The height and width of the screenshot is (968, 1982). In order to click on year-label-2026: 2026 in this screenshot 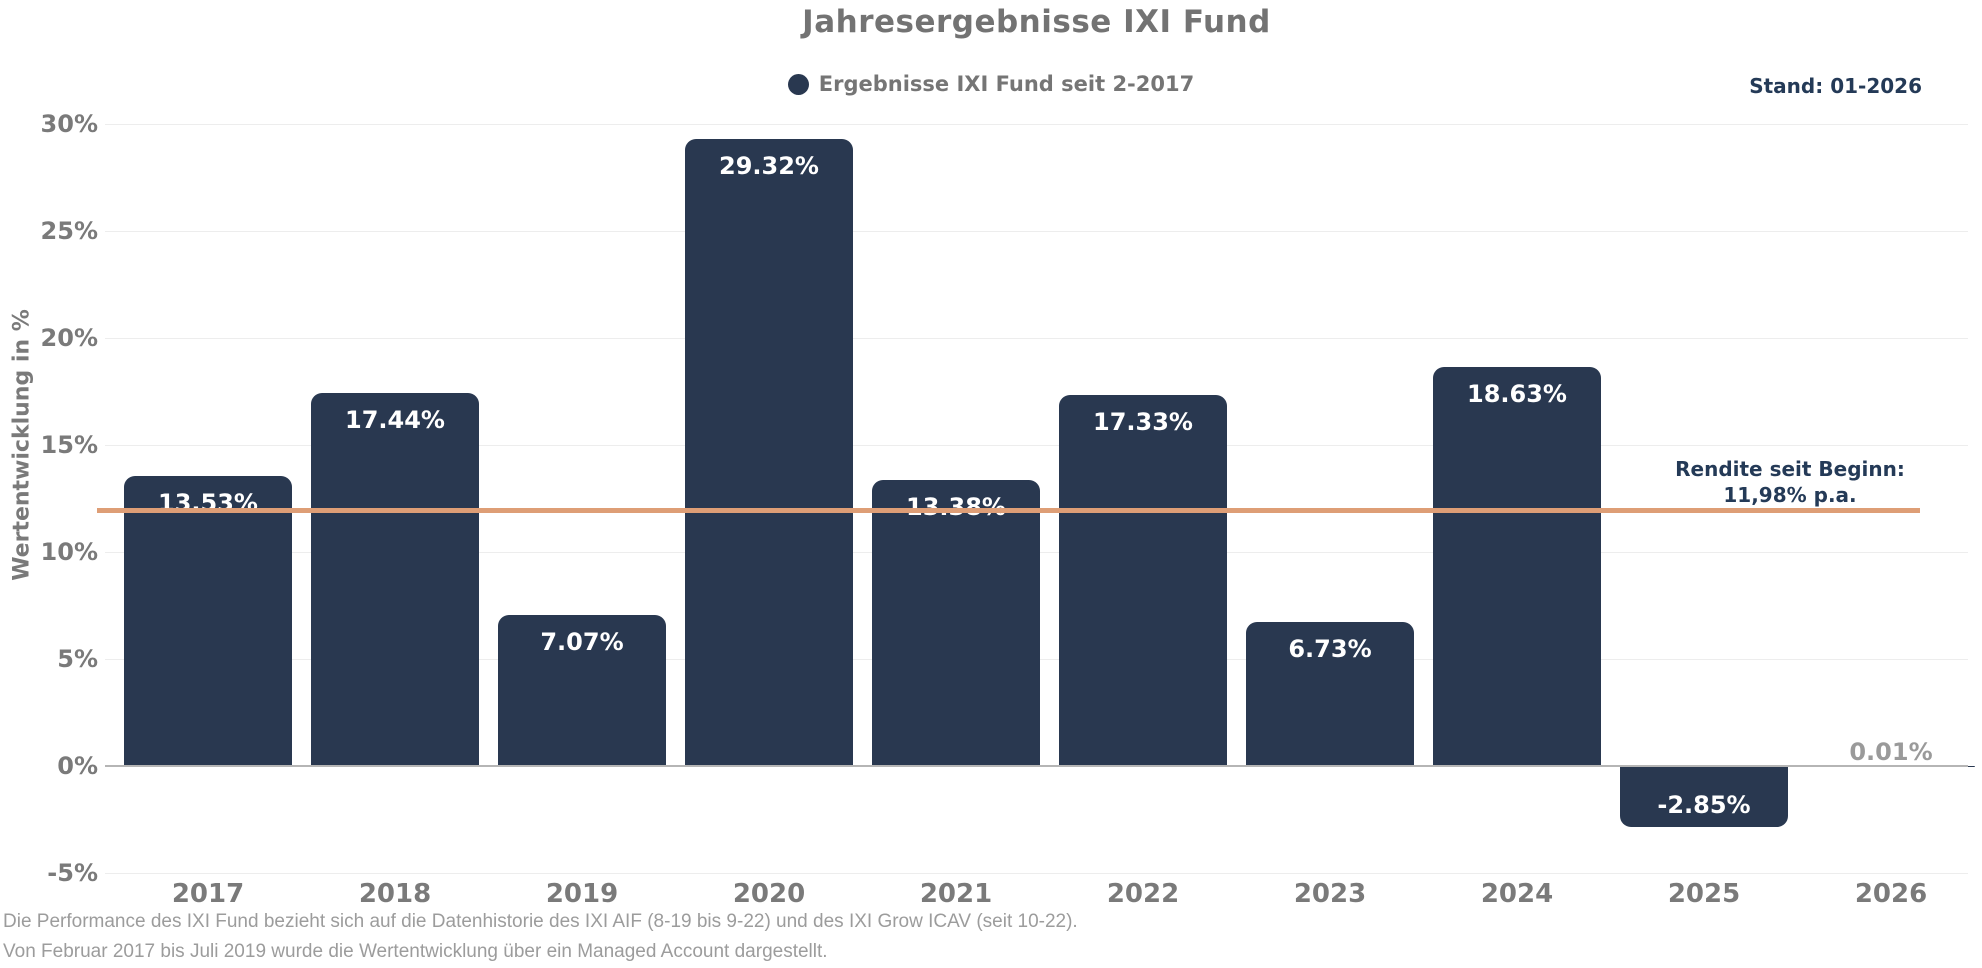, I will do `click(1891, 894)`.